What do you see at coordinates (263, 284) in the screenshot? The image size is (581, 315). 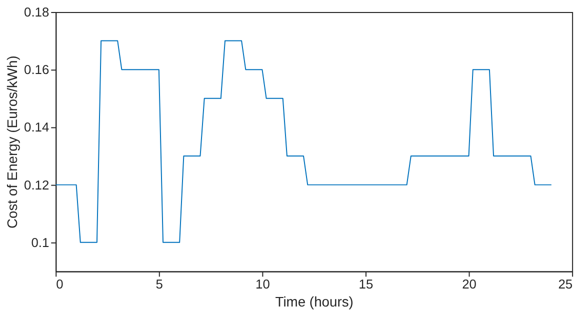 I see `x-tick-label: 10` at bounding box center [263, 284].